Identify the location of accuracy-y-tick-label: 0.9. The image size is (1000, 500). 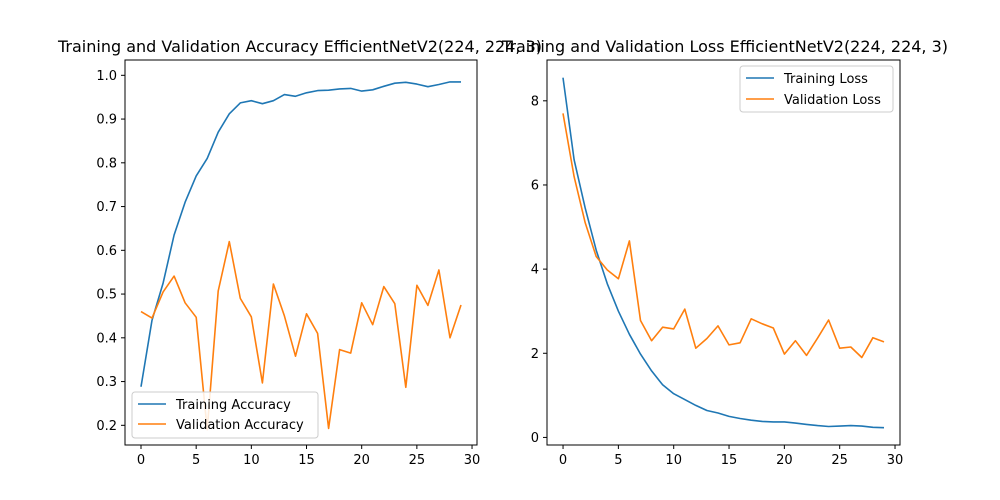
(106, 120).